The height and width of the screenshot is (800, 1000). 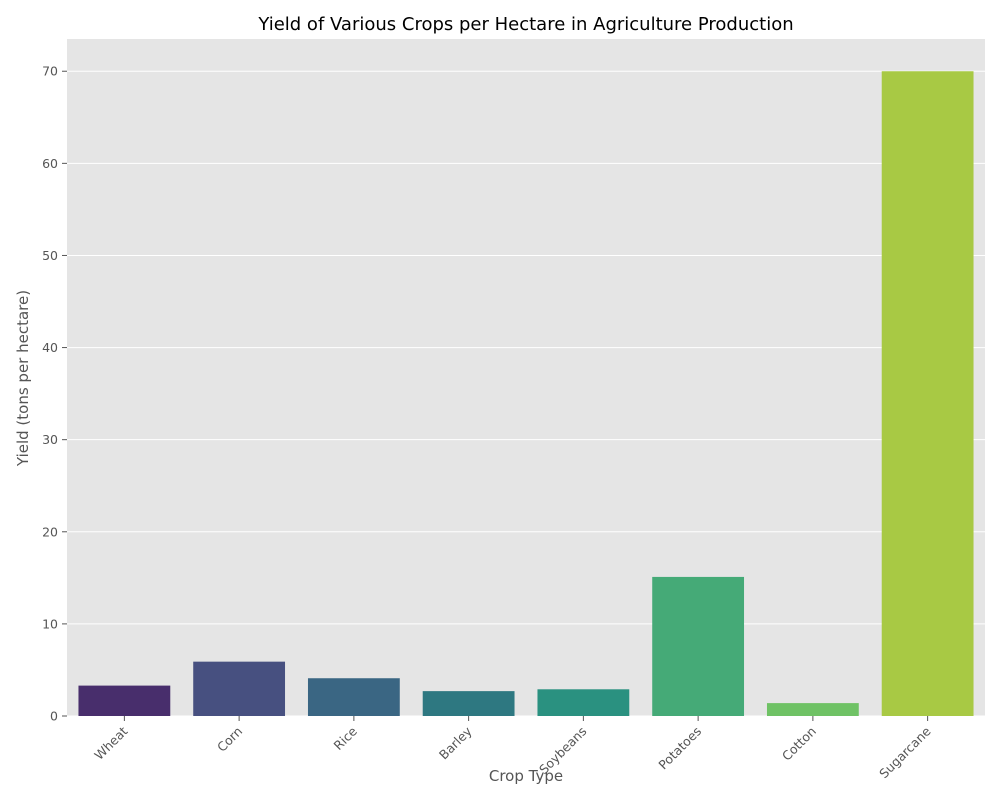 I want to click on y-axis-label: Yield (tons per hectare), so click(x=23, y=378).